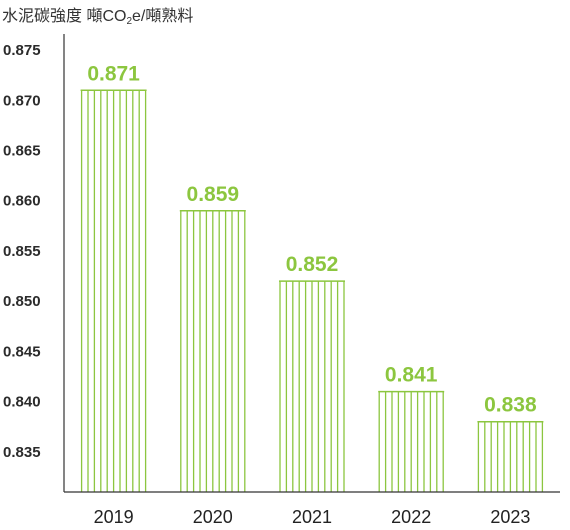 The width and height of the screenshot is (570, 530). I want to click on y-tick-label: 0.840, so click(22, 402).